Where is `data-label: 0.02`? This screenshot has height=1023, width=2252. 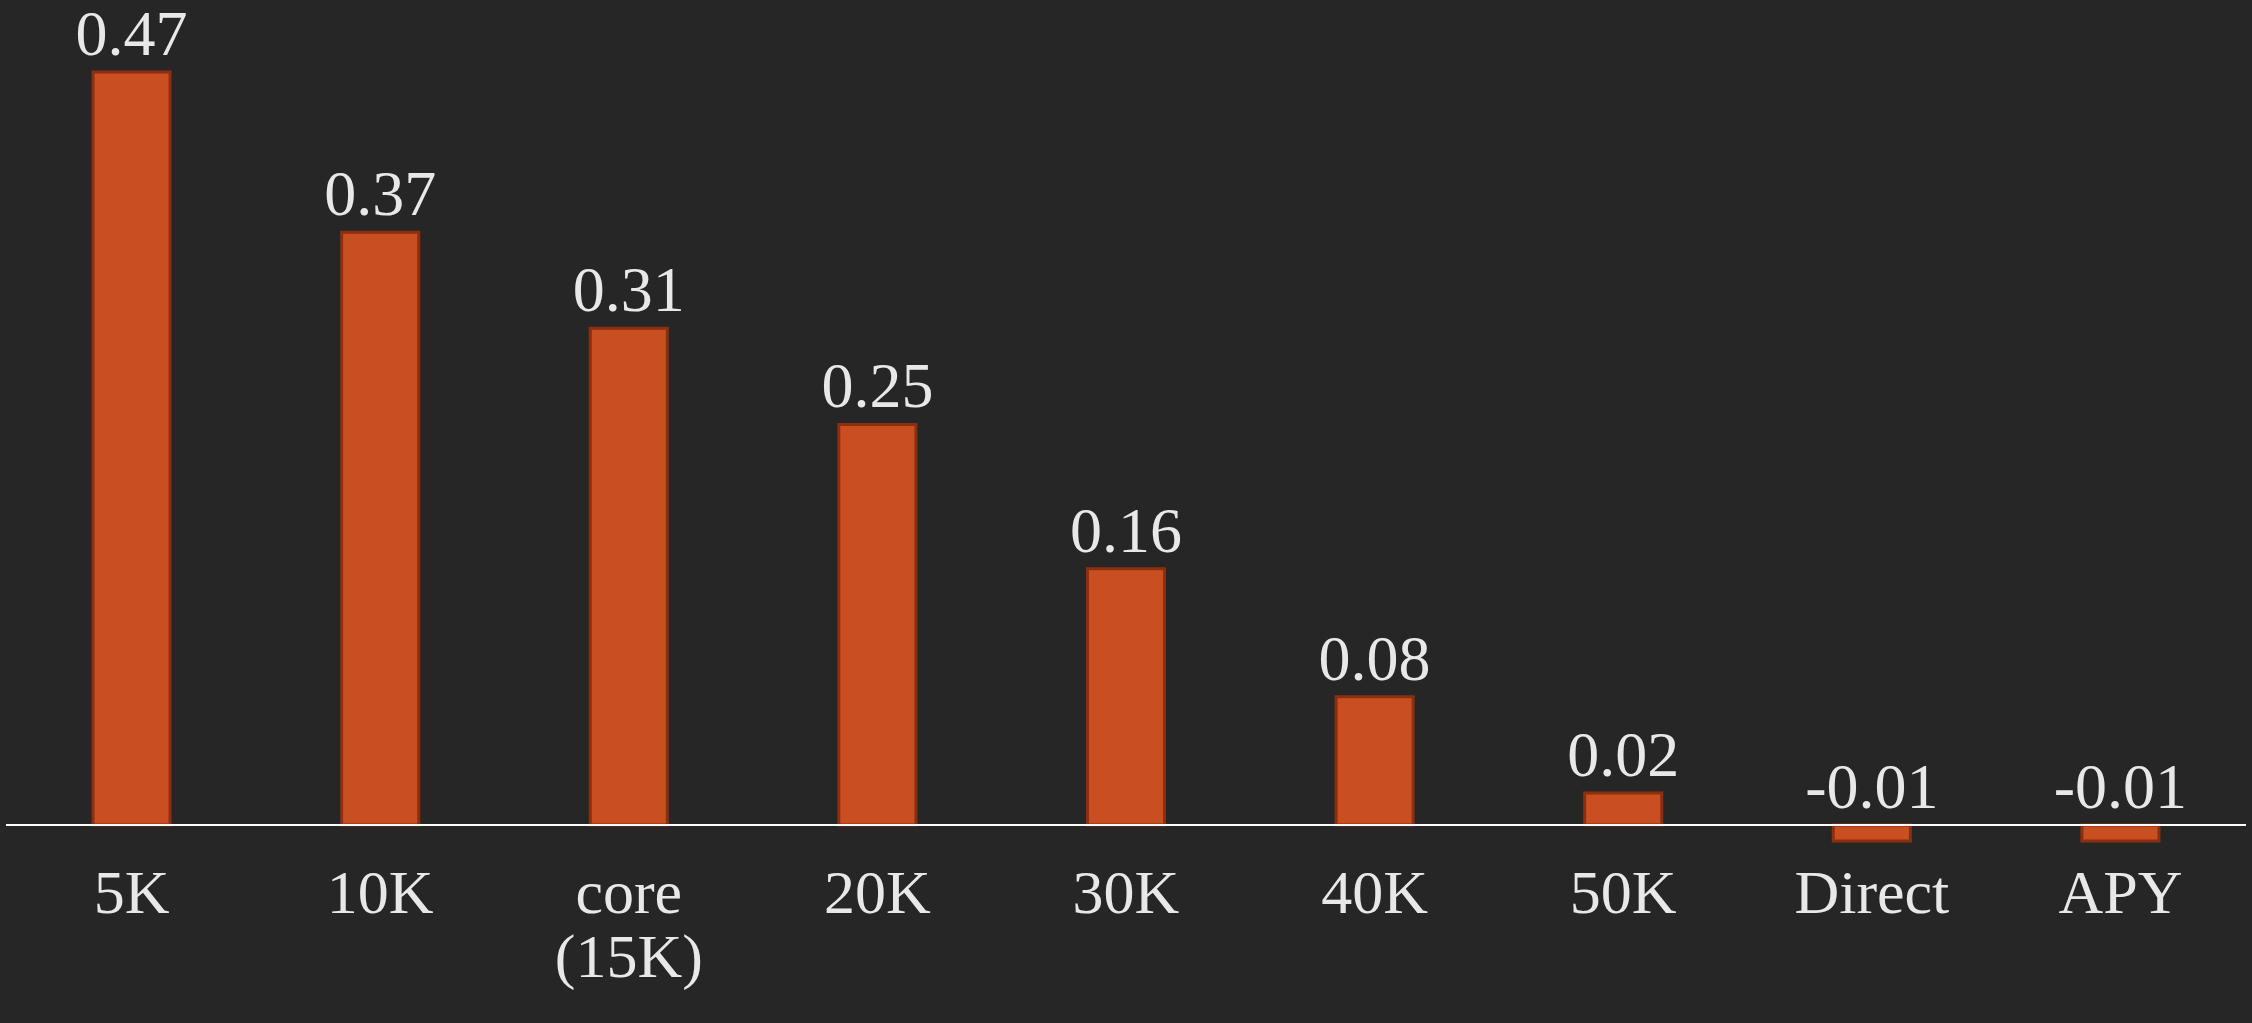 data-label: 0.02 is located at coordinates (1623, 754).